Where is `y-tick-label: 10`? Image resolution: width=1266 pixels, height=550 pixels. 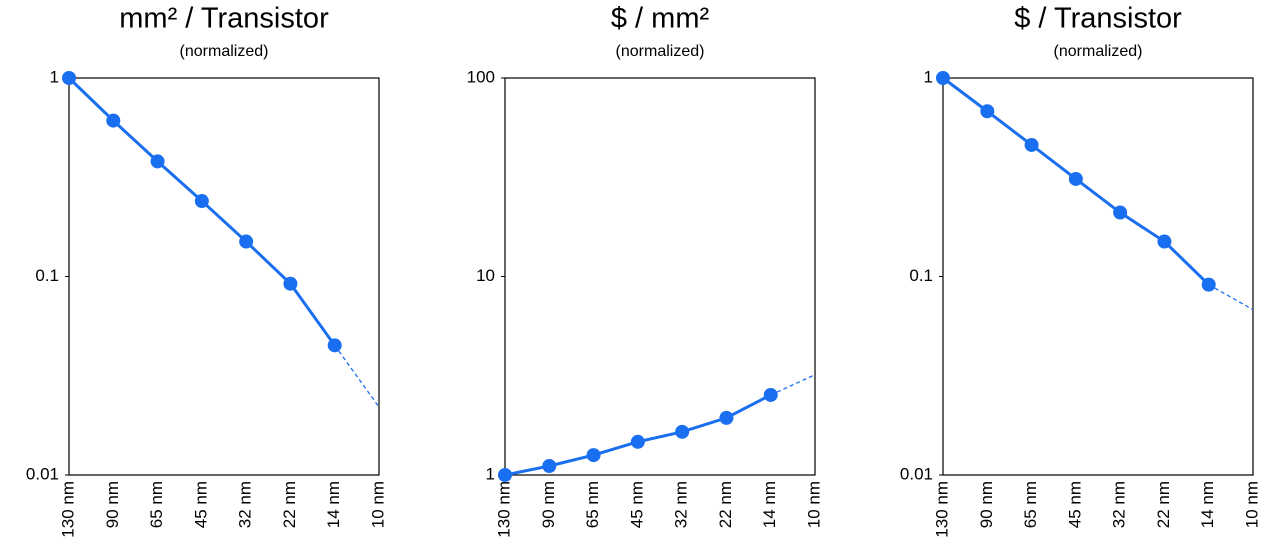
y-tick-label: 10 is located at coordinates (485, 275).